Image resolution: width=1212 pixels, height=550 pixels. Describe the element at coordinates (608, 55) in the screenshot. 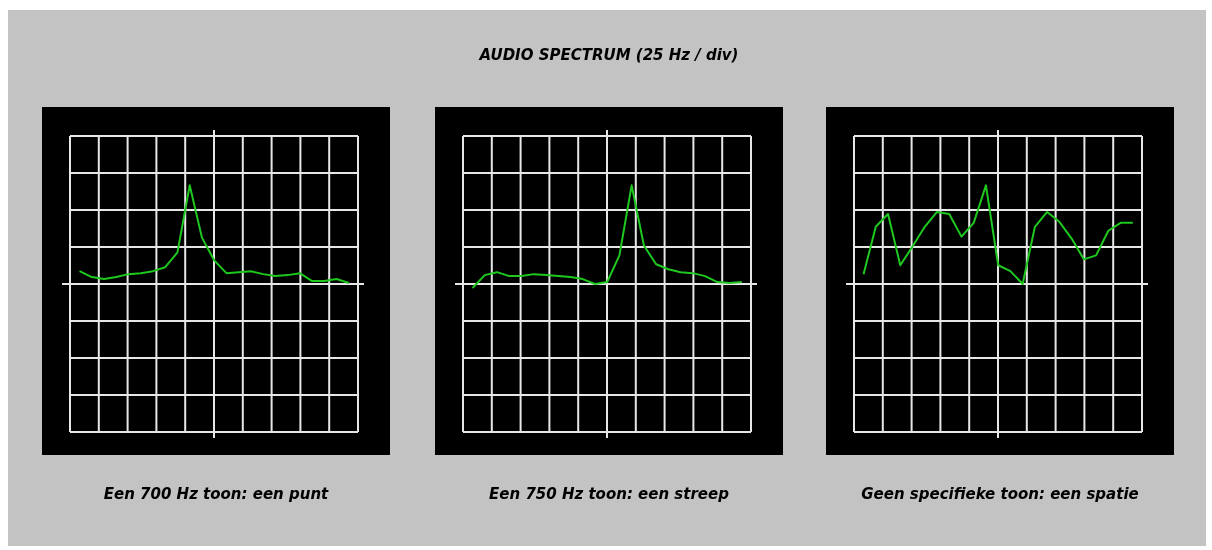

I see `chart-title: AUDIO SPECTRUM (25 Hz / div)` at that location.